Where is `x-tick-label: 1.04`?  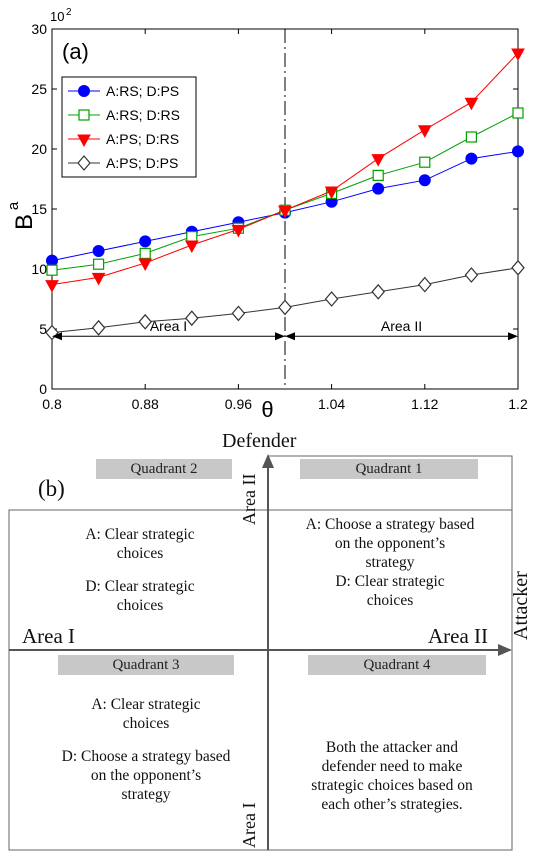 x-tick-label: 1.04 is located at coordinates (331, 404).